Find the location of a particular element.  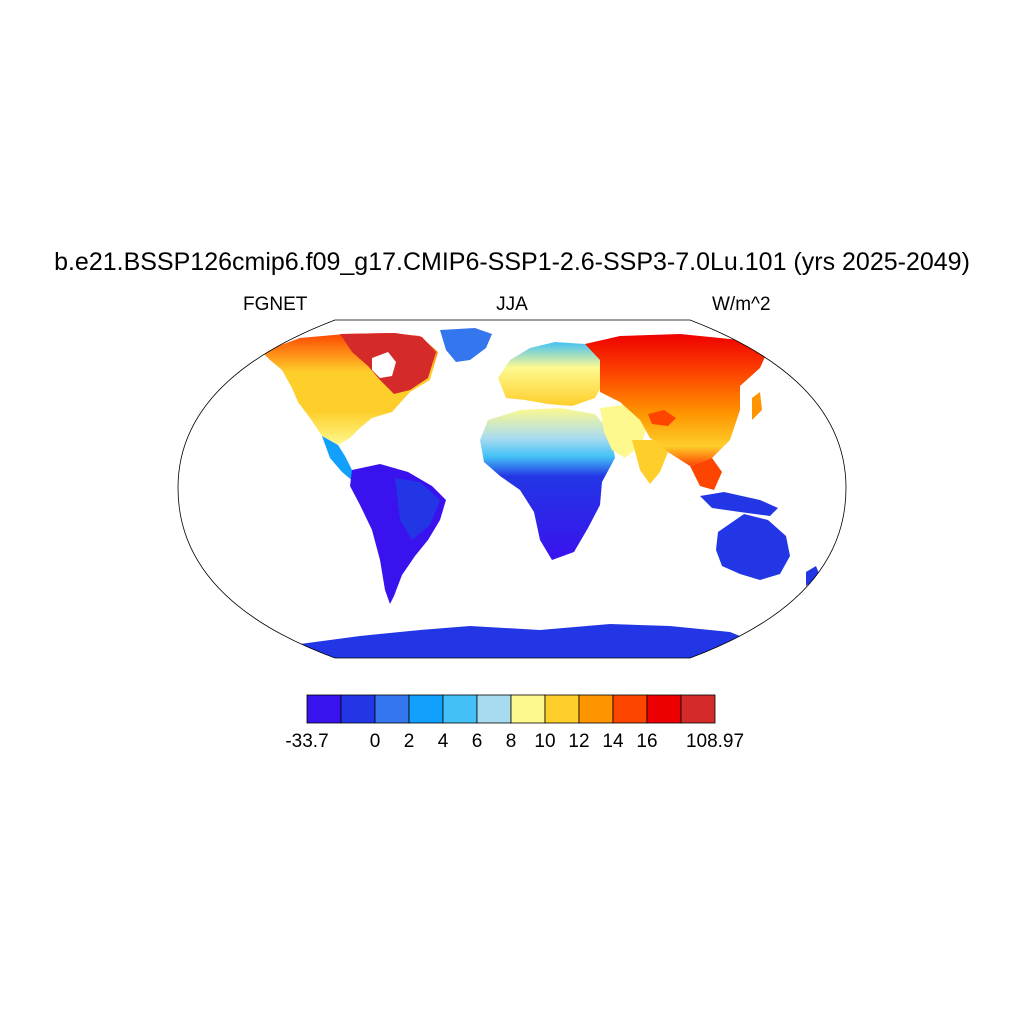

colorbar-tick-label: 2 is located at coordinates (409, 741).